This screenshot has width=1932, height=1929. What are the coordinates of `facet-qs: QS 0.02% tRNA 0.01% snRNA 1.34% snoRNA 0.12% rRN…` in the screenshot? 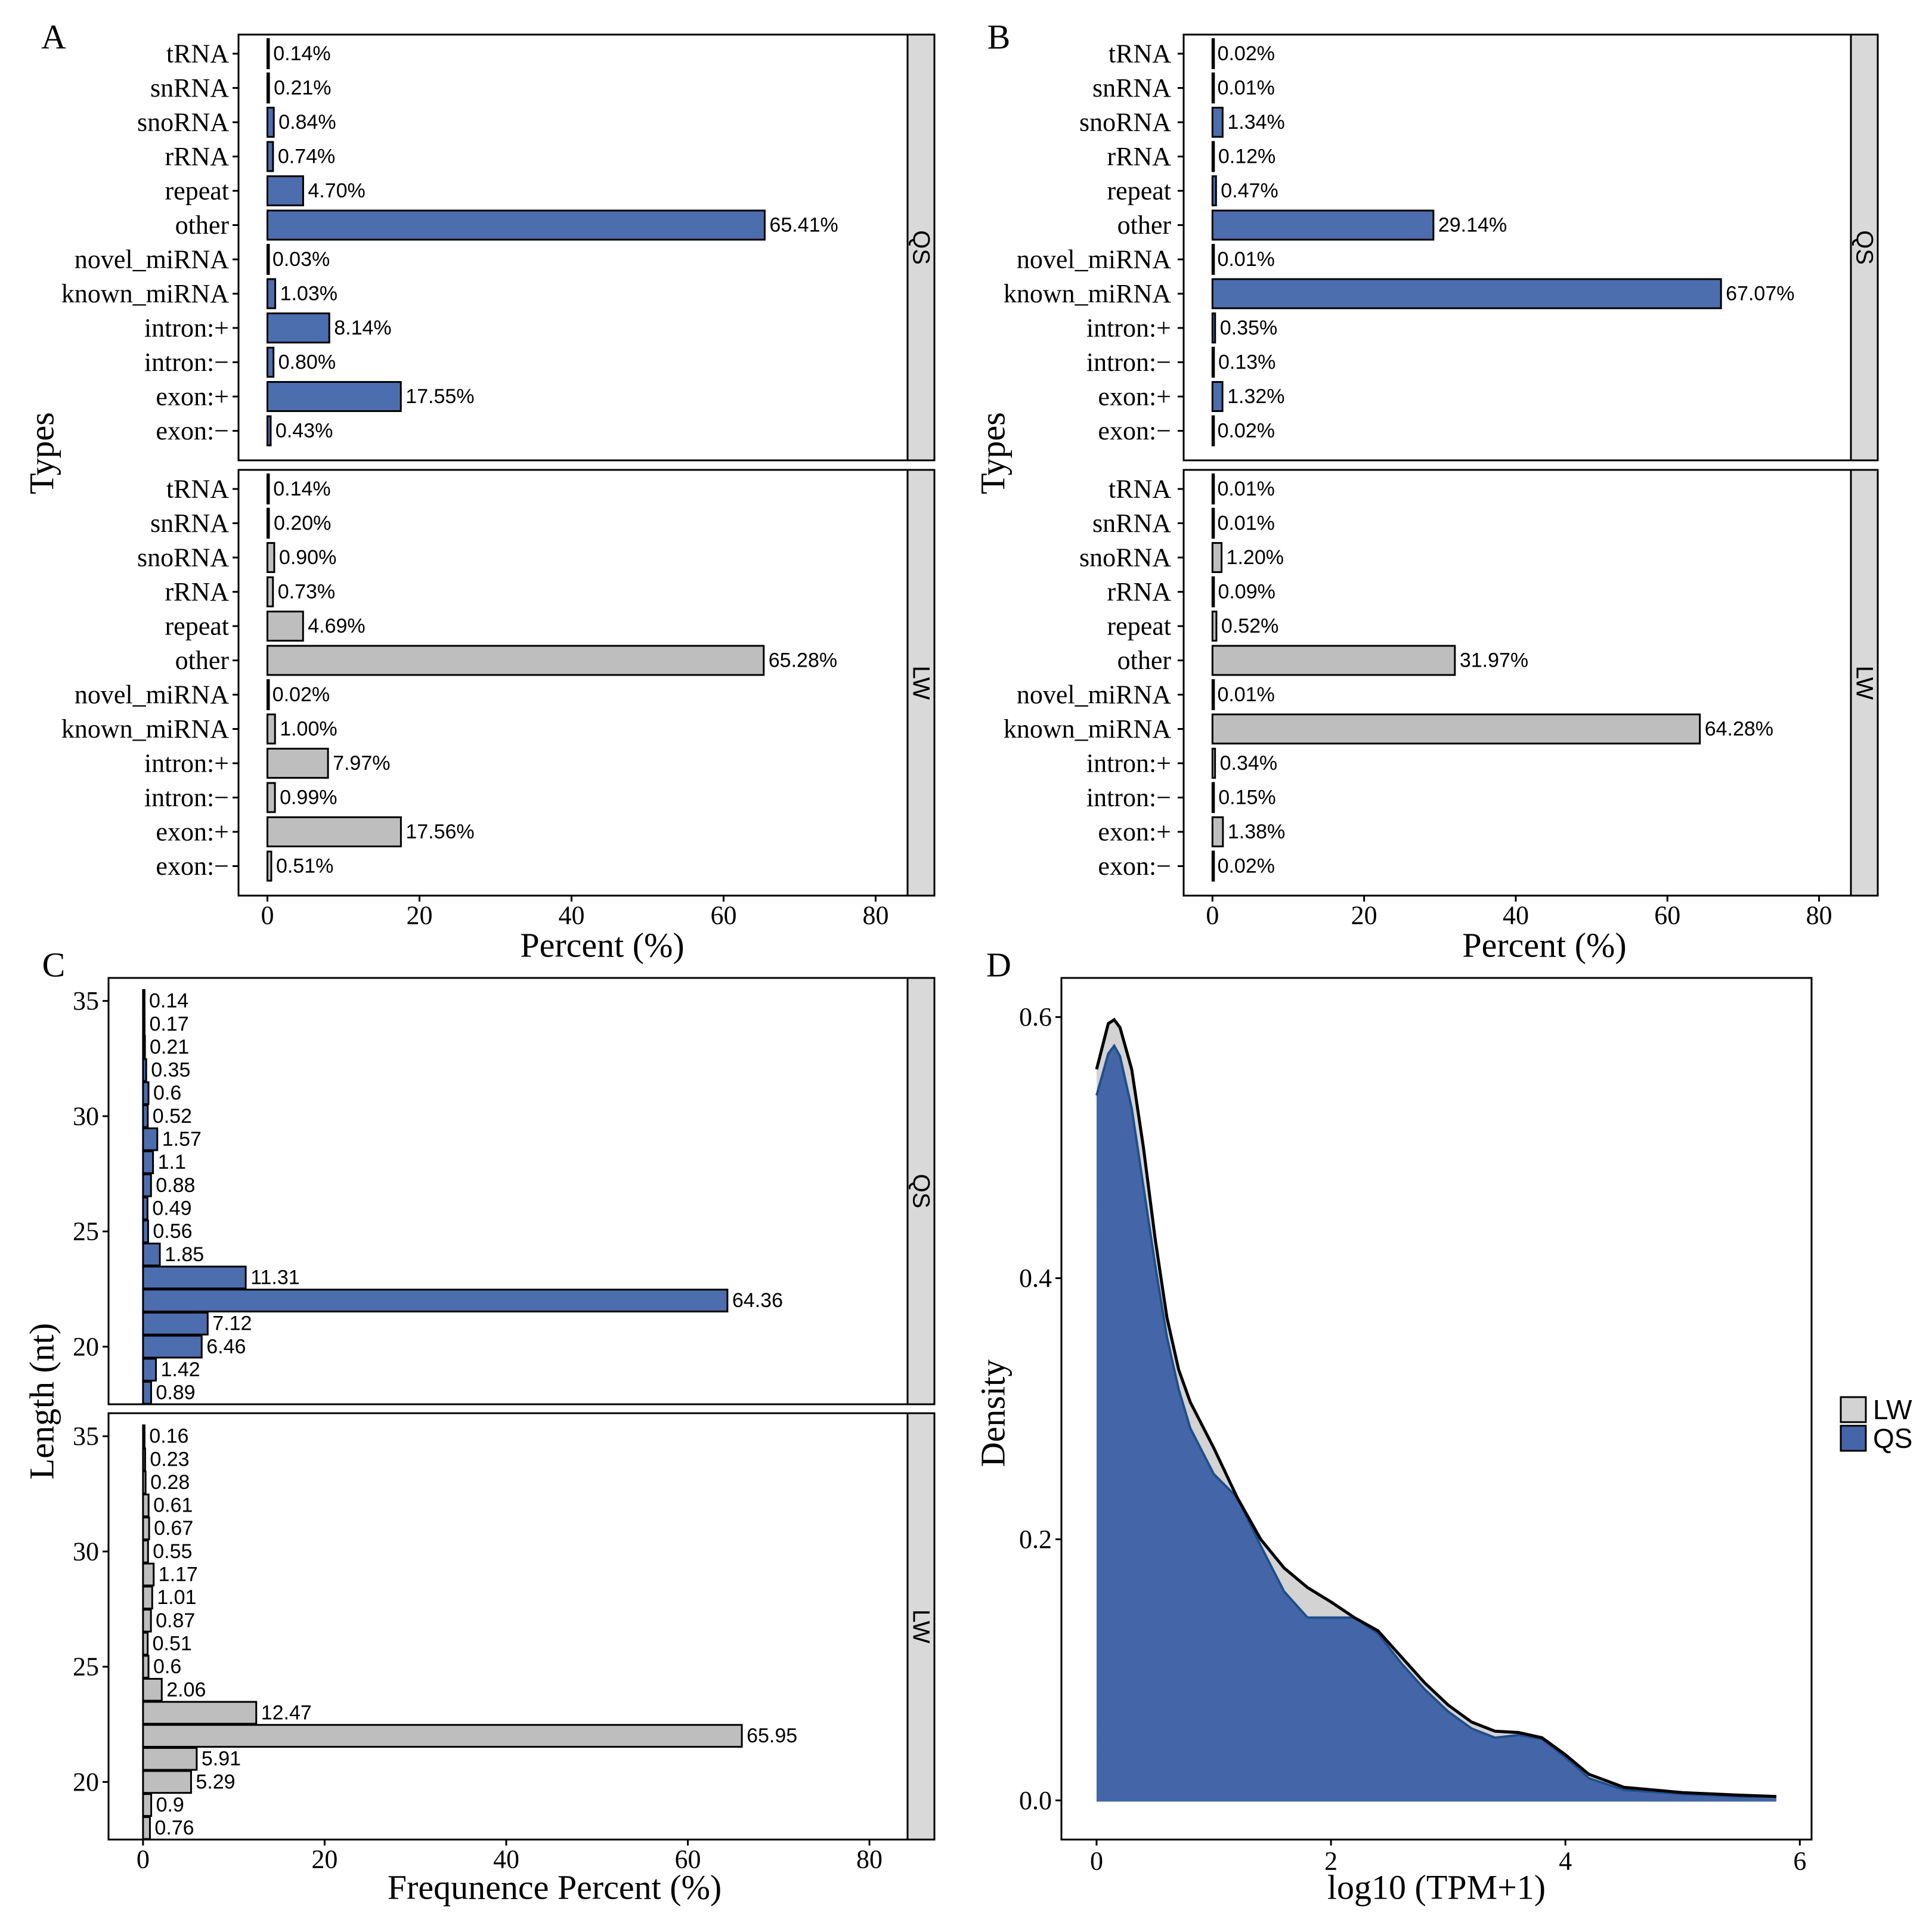 It's located at (1441, 247).